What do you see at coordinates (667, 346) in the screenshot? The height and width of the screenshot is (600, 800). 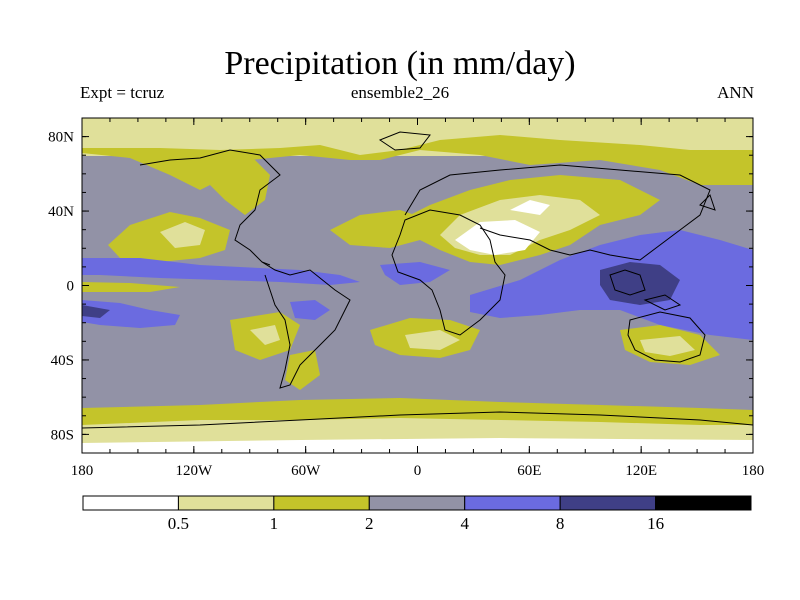 I see `field-australia-0.5-1` at bounding box center [667, 346].